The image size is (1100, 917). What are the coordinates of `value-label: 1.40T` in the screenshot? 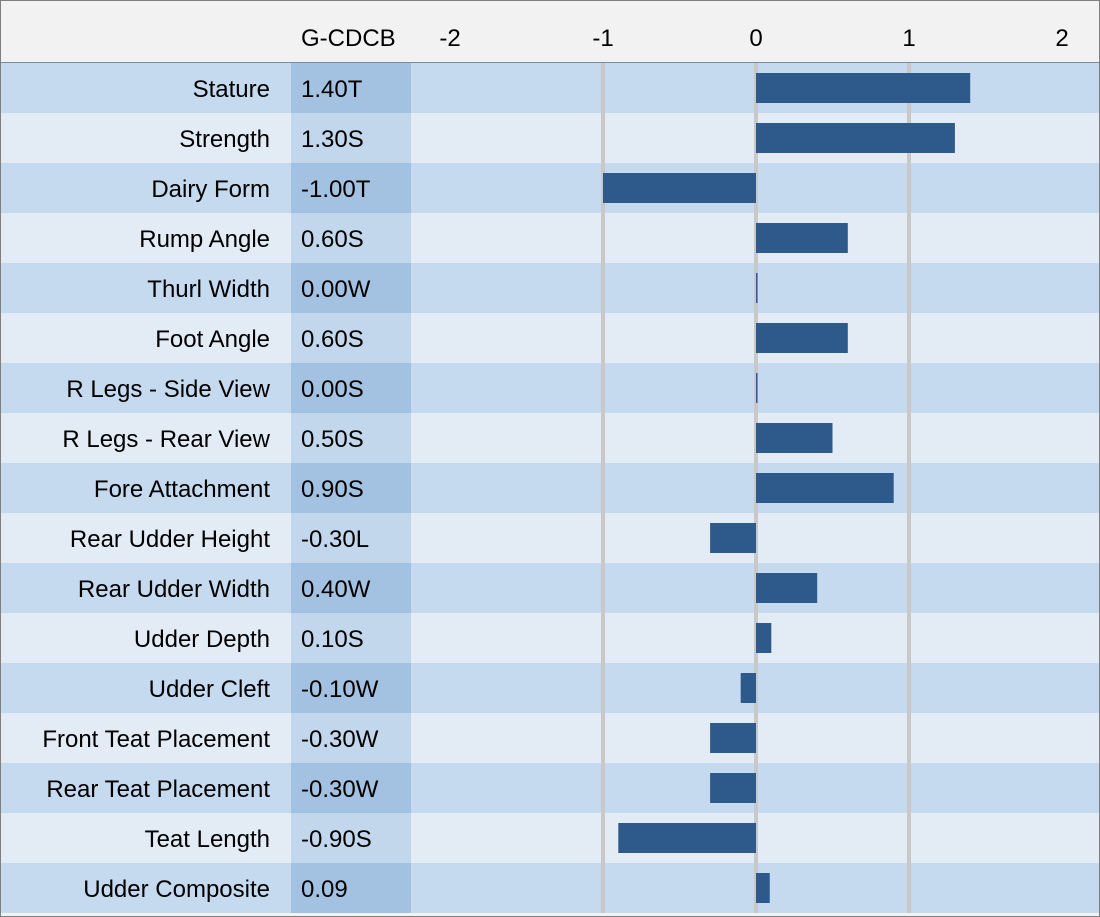 It's located at (332, 89).